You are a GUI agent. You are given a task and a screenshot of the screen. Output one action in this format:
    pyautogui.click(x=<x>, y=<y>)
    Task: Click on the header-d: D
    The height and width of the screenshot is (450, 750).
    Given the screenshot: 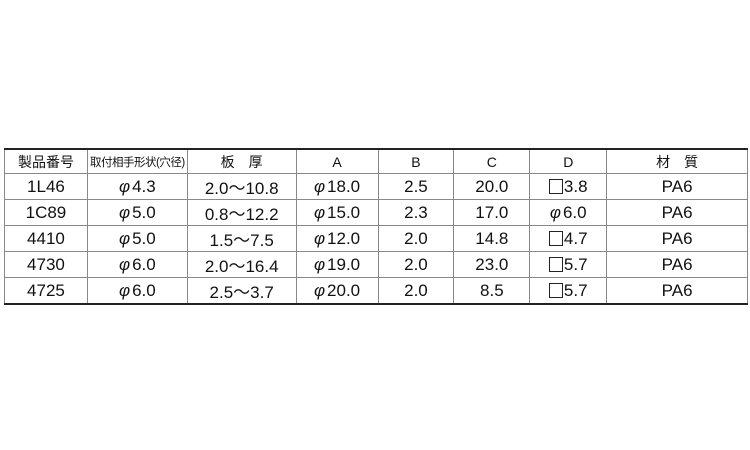 What is the action you would take?
    pyautogui.click(x=568, y=161)
    